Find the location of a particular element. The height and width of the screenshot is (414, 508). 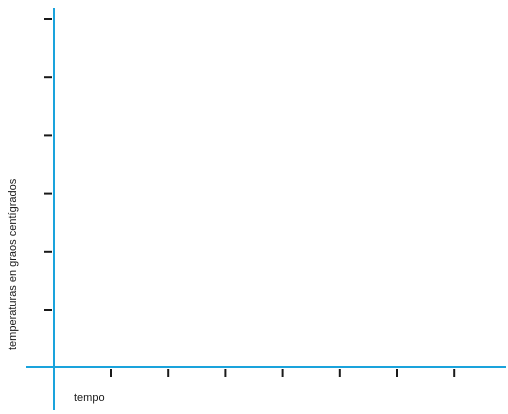

x-axis-ticks is located at coordinates (283, 373).